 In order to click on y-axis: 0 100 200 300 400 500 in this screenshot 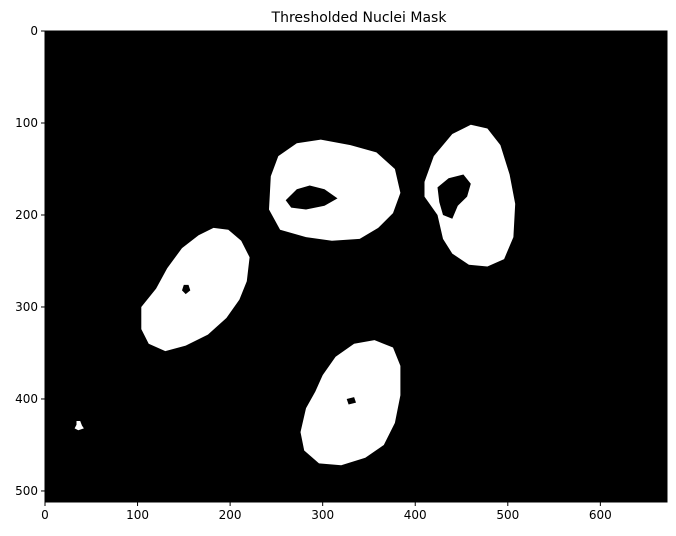, I will do `click(30, 261)`.